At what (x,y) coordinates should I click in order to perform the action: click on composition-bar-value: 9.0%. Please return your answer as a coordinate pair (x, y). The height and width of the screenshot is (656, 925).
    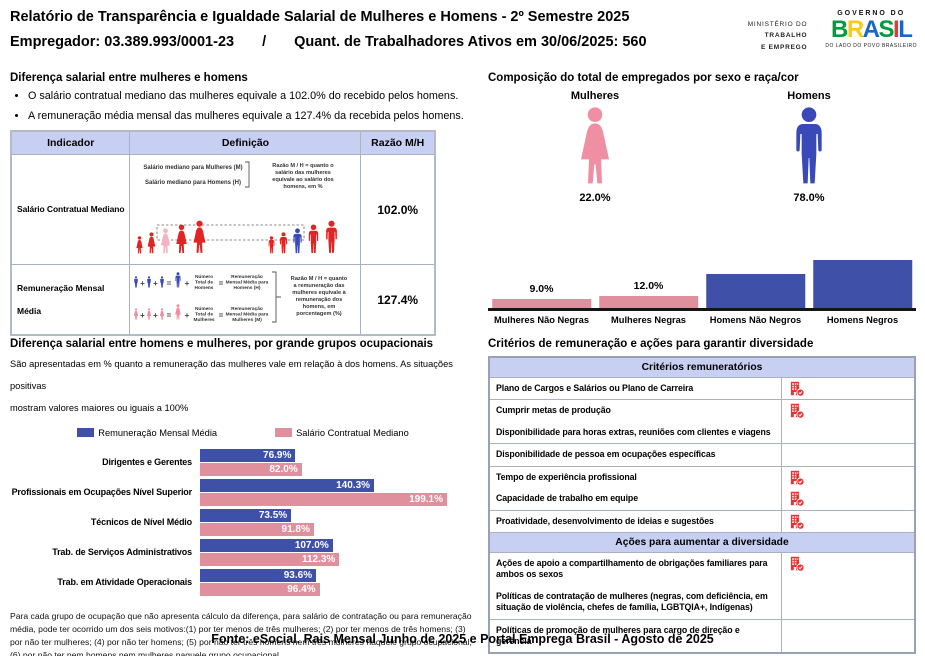
    Looking at the image, I should click on (541, 289).